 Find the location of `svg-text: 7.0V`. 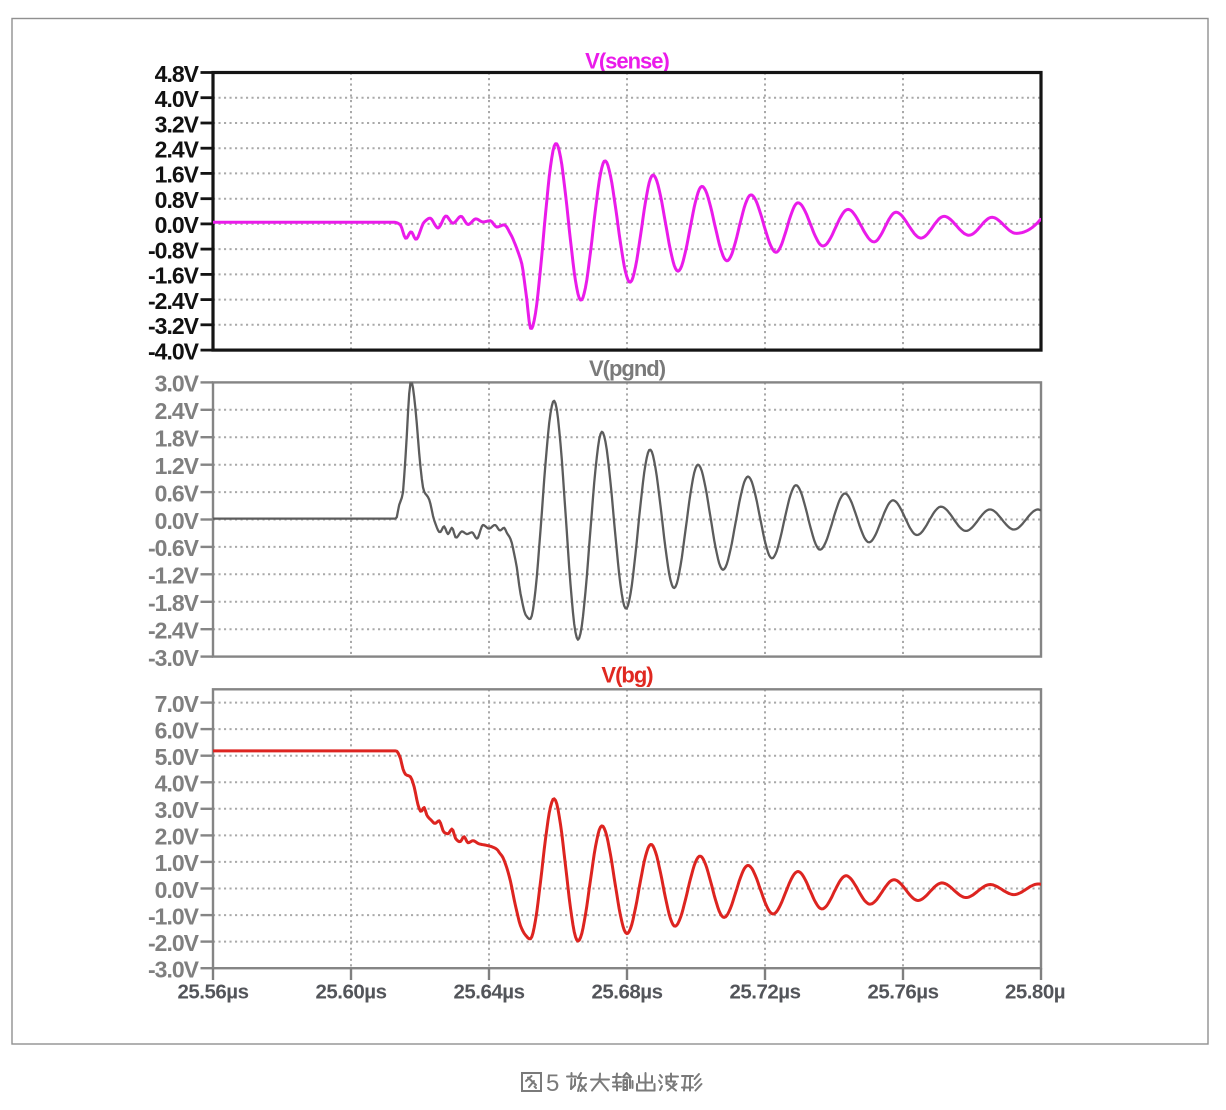

svg-text: 7.0V is located at coordinates (177, 704).